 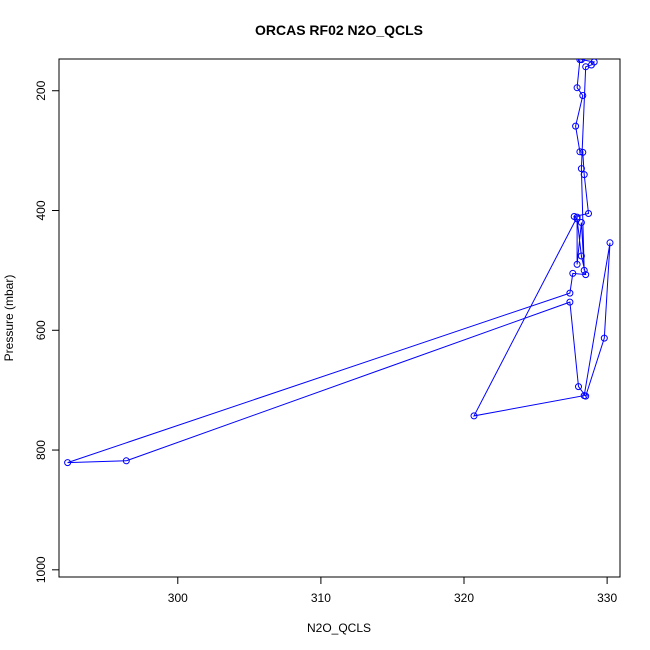 What do you see at coordinates (321, 598) in the screenshot?
I see `x-tick-label: 310` at bounding box center [321, 598].